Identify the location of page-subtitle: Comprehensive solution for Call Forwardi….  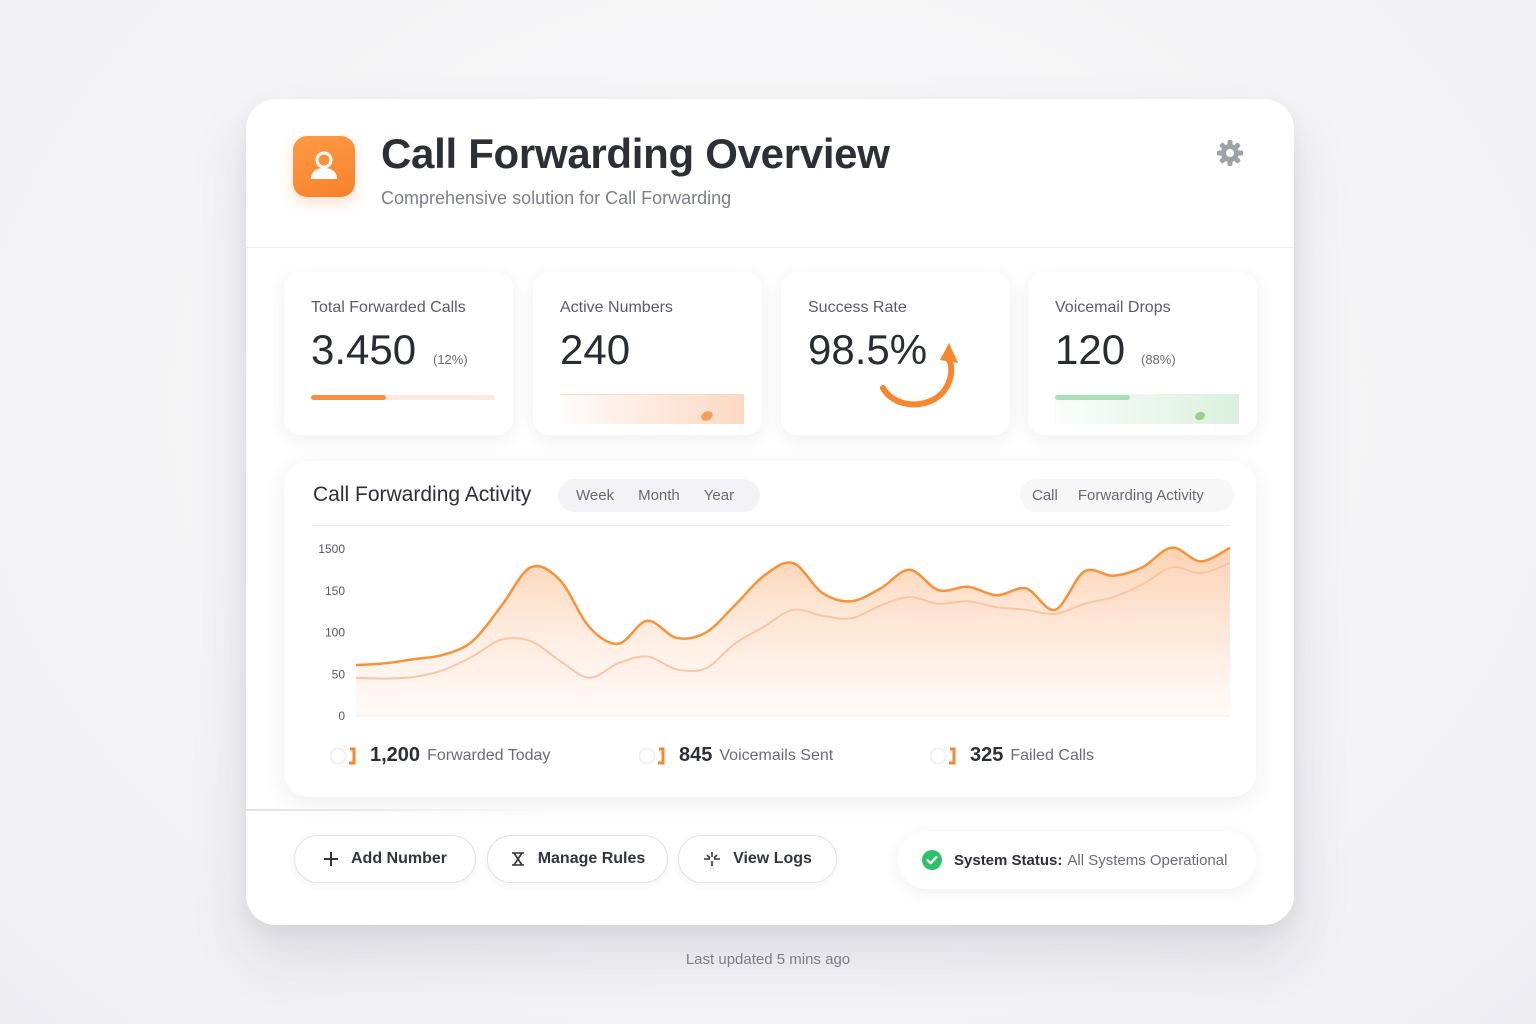
(556, 198).